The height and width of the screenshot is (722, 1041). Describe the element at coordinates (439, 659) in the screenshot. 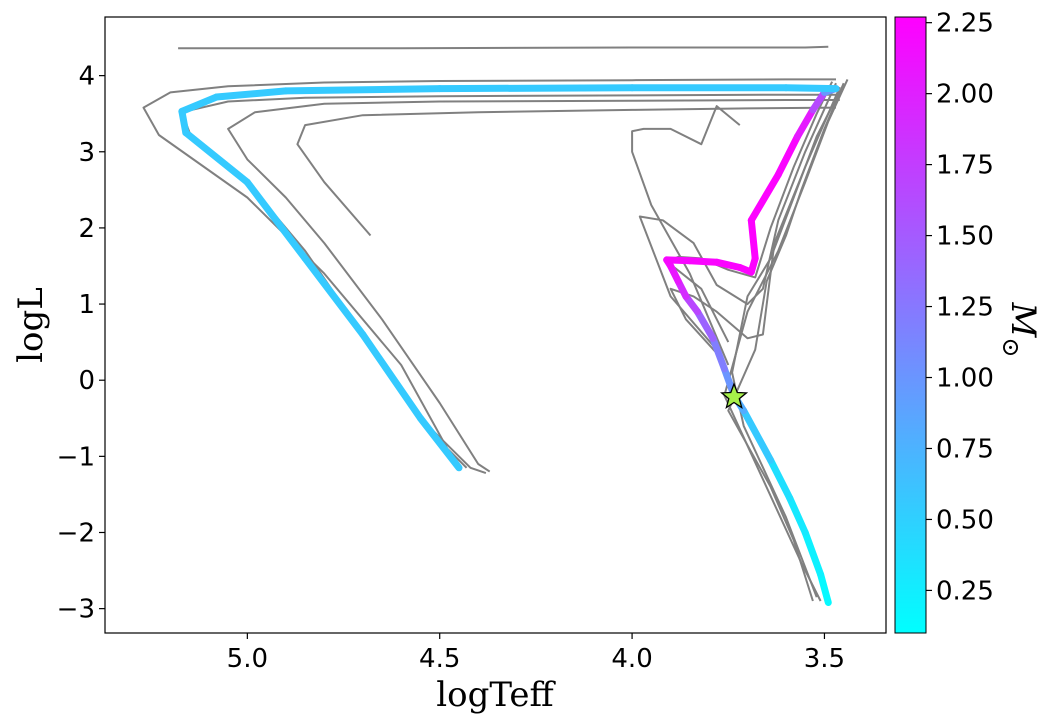

I see `x-tick-label: 4.5` at that location.